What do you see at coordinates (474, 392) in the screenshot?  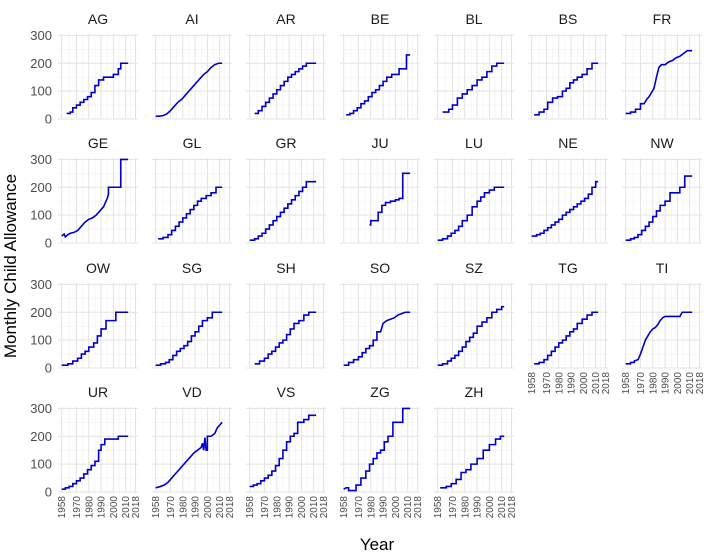 I see `panel-title: ZH` at bounding box center [474, 392].